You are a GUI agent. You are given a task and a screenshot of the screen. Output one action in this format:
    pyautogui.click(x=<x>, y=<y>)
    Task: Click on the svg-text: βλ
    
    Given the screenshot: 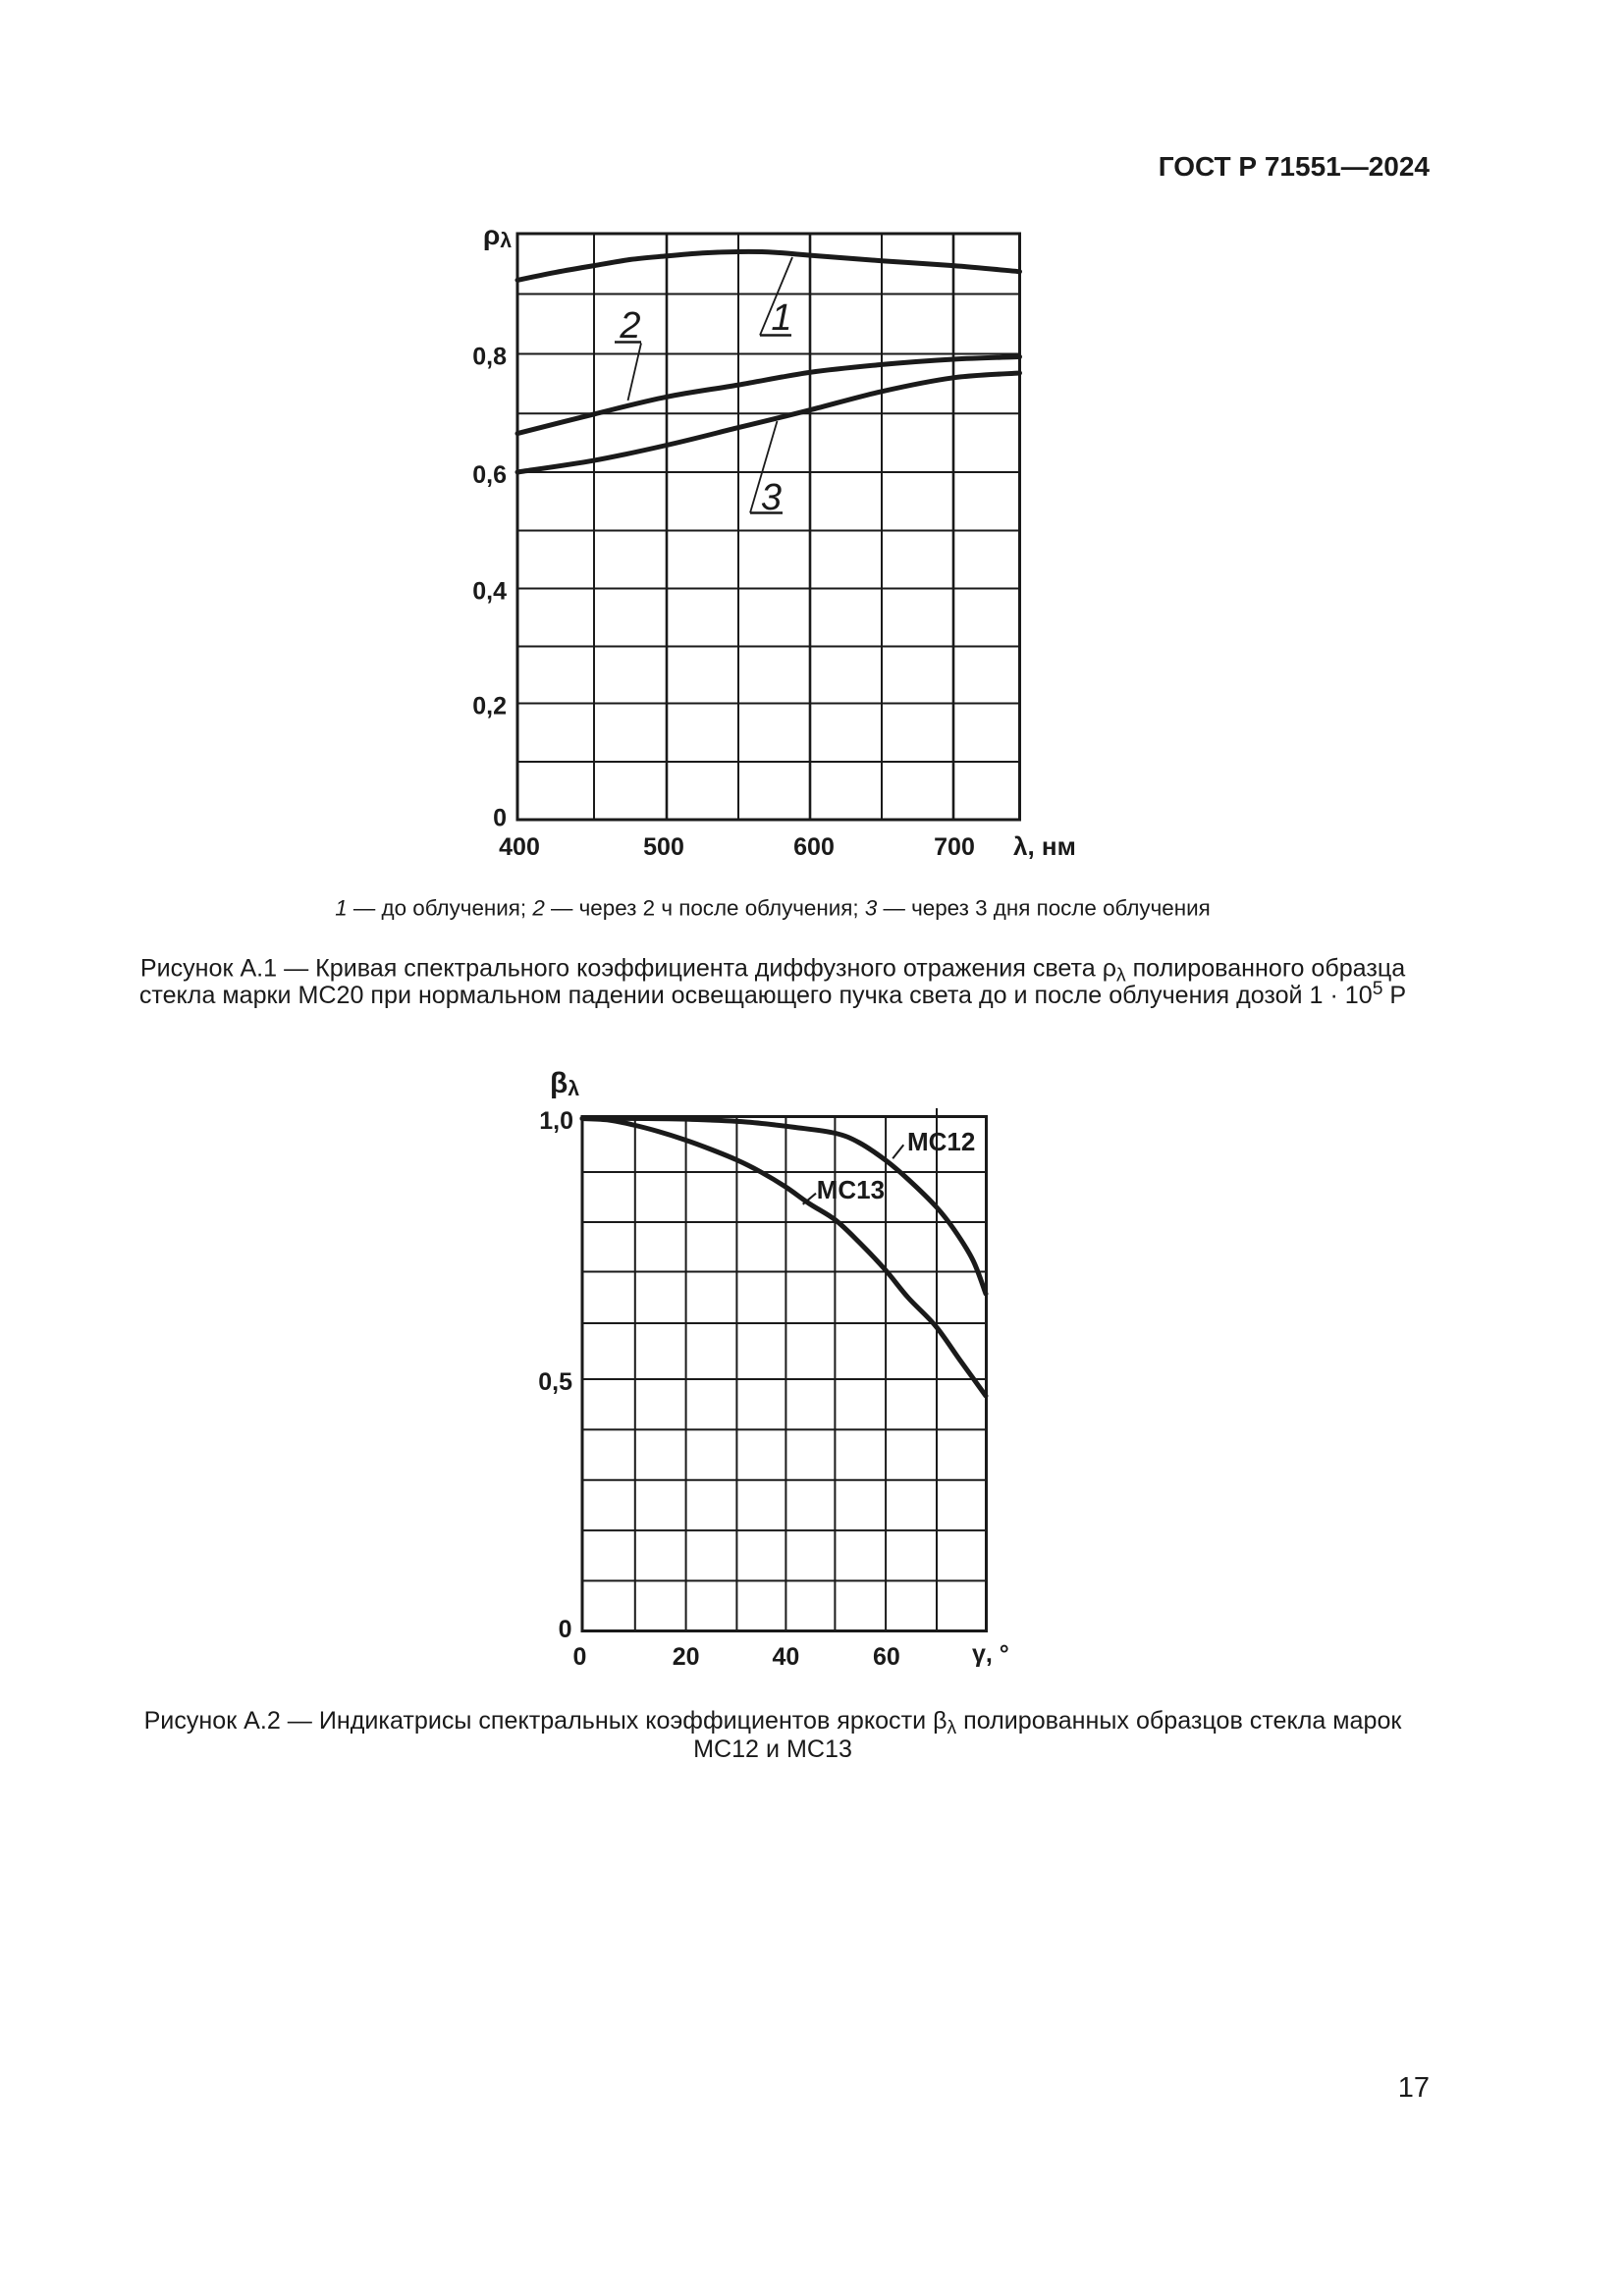 What is the action you would take?
    pyautogui.click(x=564, y=1083)
    